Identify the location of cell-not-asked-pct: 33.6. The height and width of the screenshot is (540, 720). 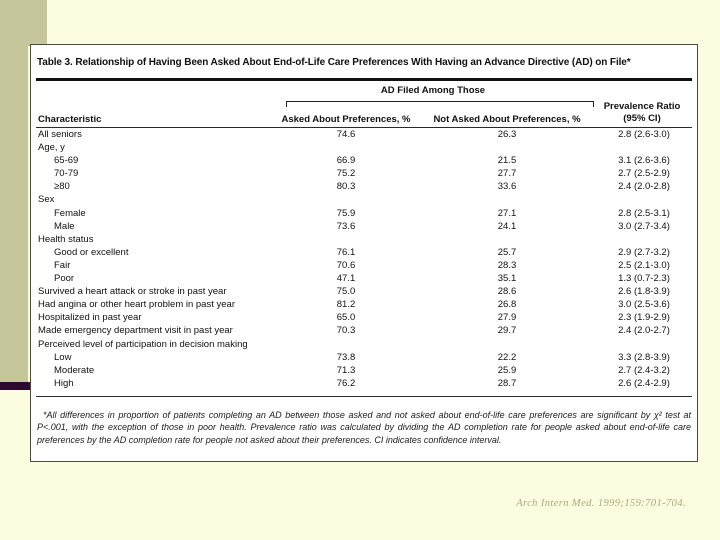
(507, 187).